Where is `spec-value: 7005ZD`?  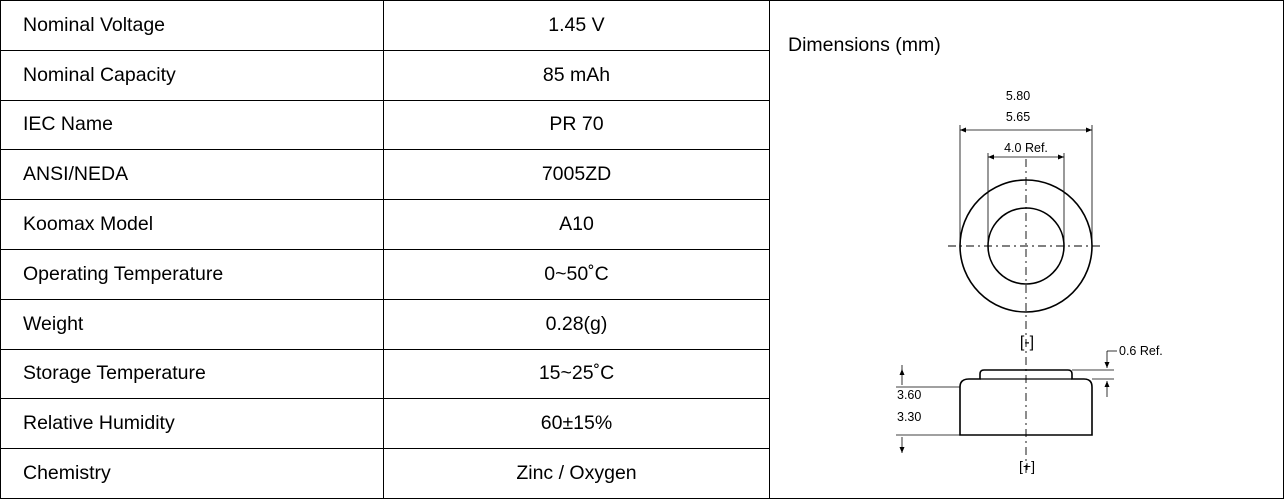 spec-value: 7005ZD is located at coordinates (576, 175).